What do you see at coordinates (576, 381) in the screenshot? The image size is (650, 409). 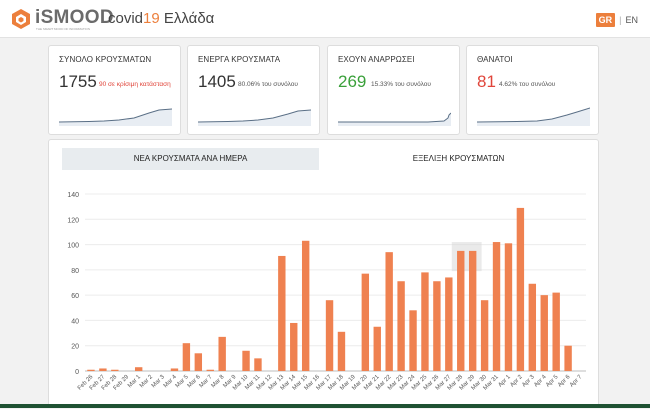 I see `x-tick-label: Apr 7` at bounding box center [576, 381].